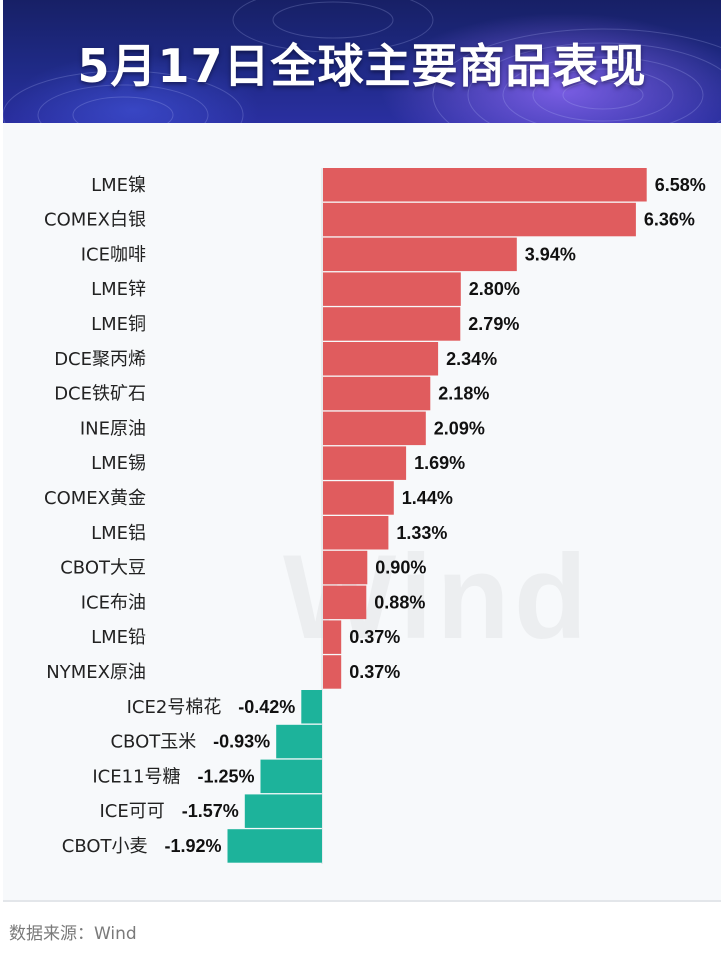  Describe the element at coordinates (266, 707) in the screenshot. I see `value-label: -0.42%` at that location.